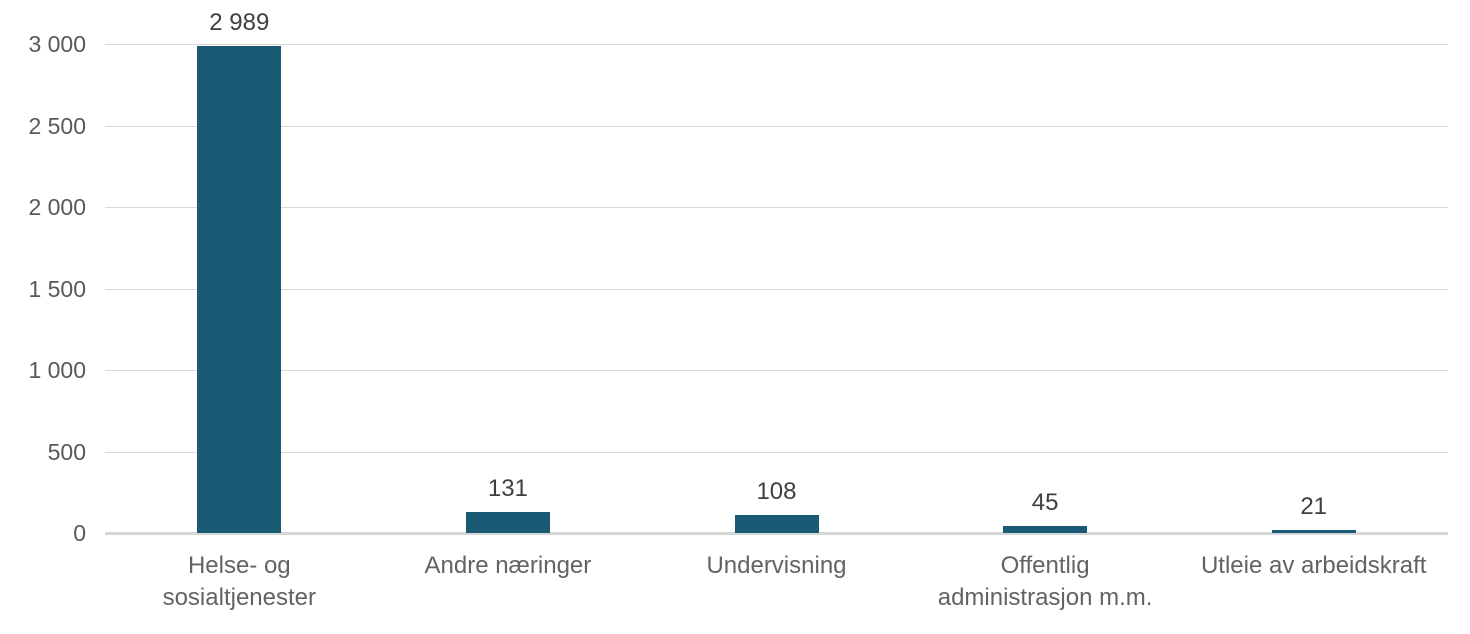  What do you see at coordinates (239, 565) in the screenshot?
I see `category-label-line: Helse- og` at bounding box center [239, 565].